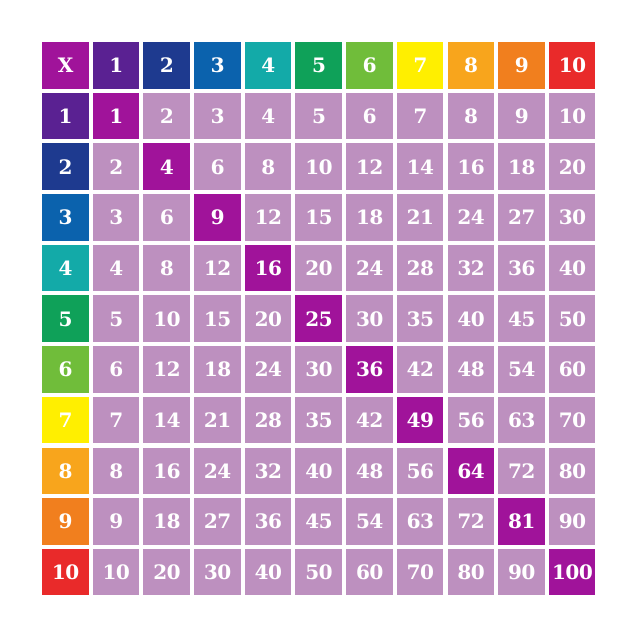 This screenshot has height=640, width=640. What do you see at coordinates (470, 65) in the screenshot?
I see `column-header: 8` at bounding box center [470, 65].